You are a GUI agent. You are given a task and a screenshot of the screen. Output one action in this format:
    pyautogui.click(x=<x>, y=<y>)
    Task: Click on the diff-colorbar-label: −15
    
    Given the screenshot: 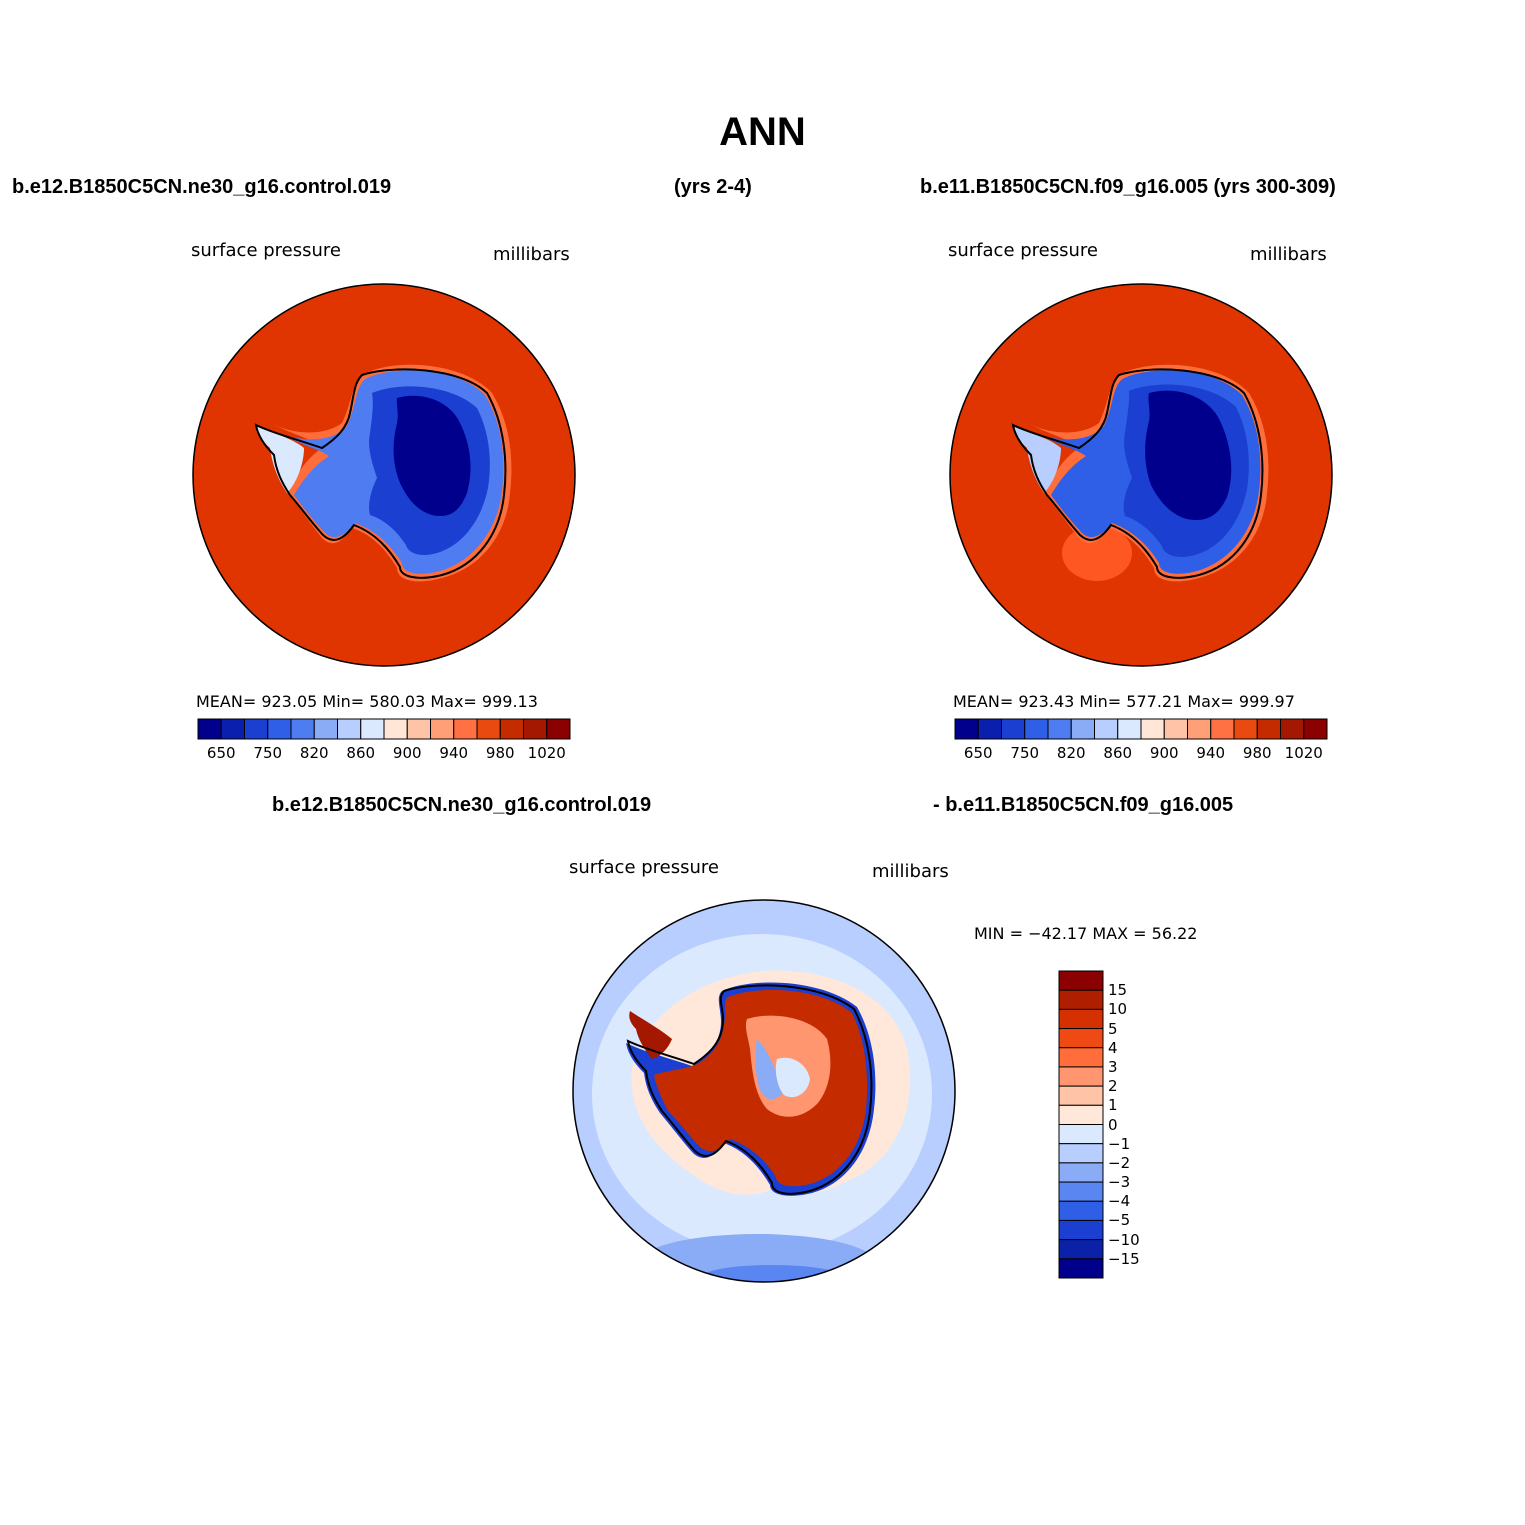 What is the action you would take?
    pyautogui.click(x=1124, y=1258)
    